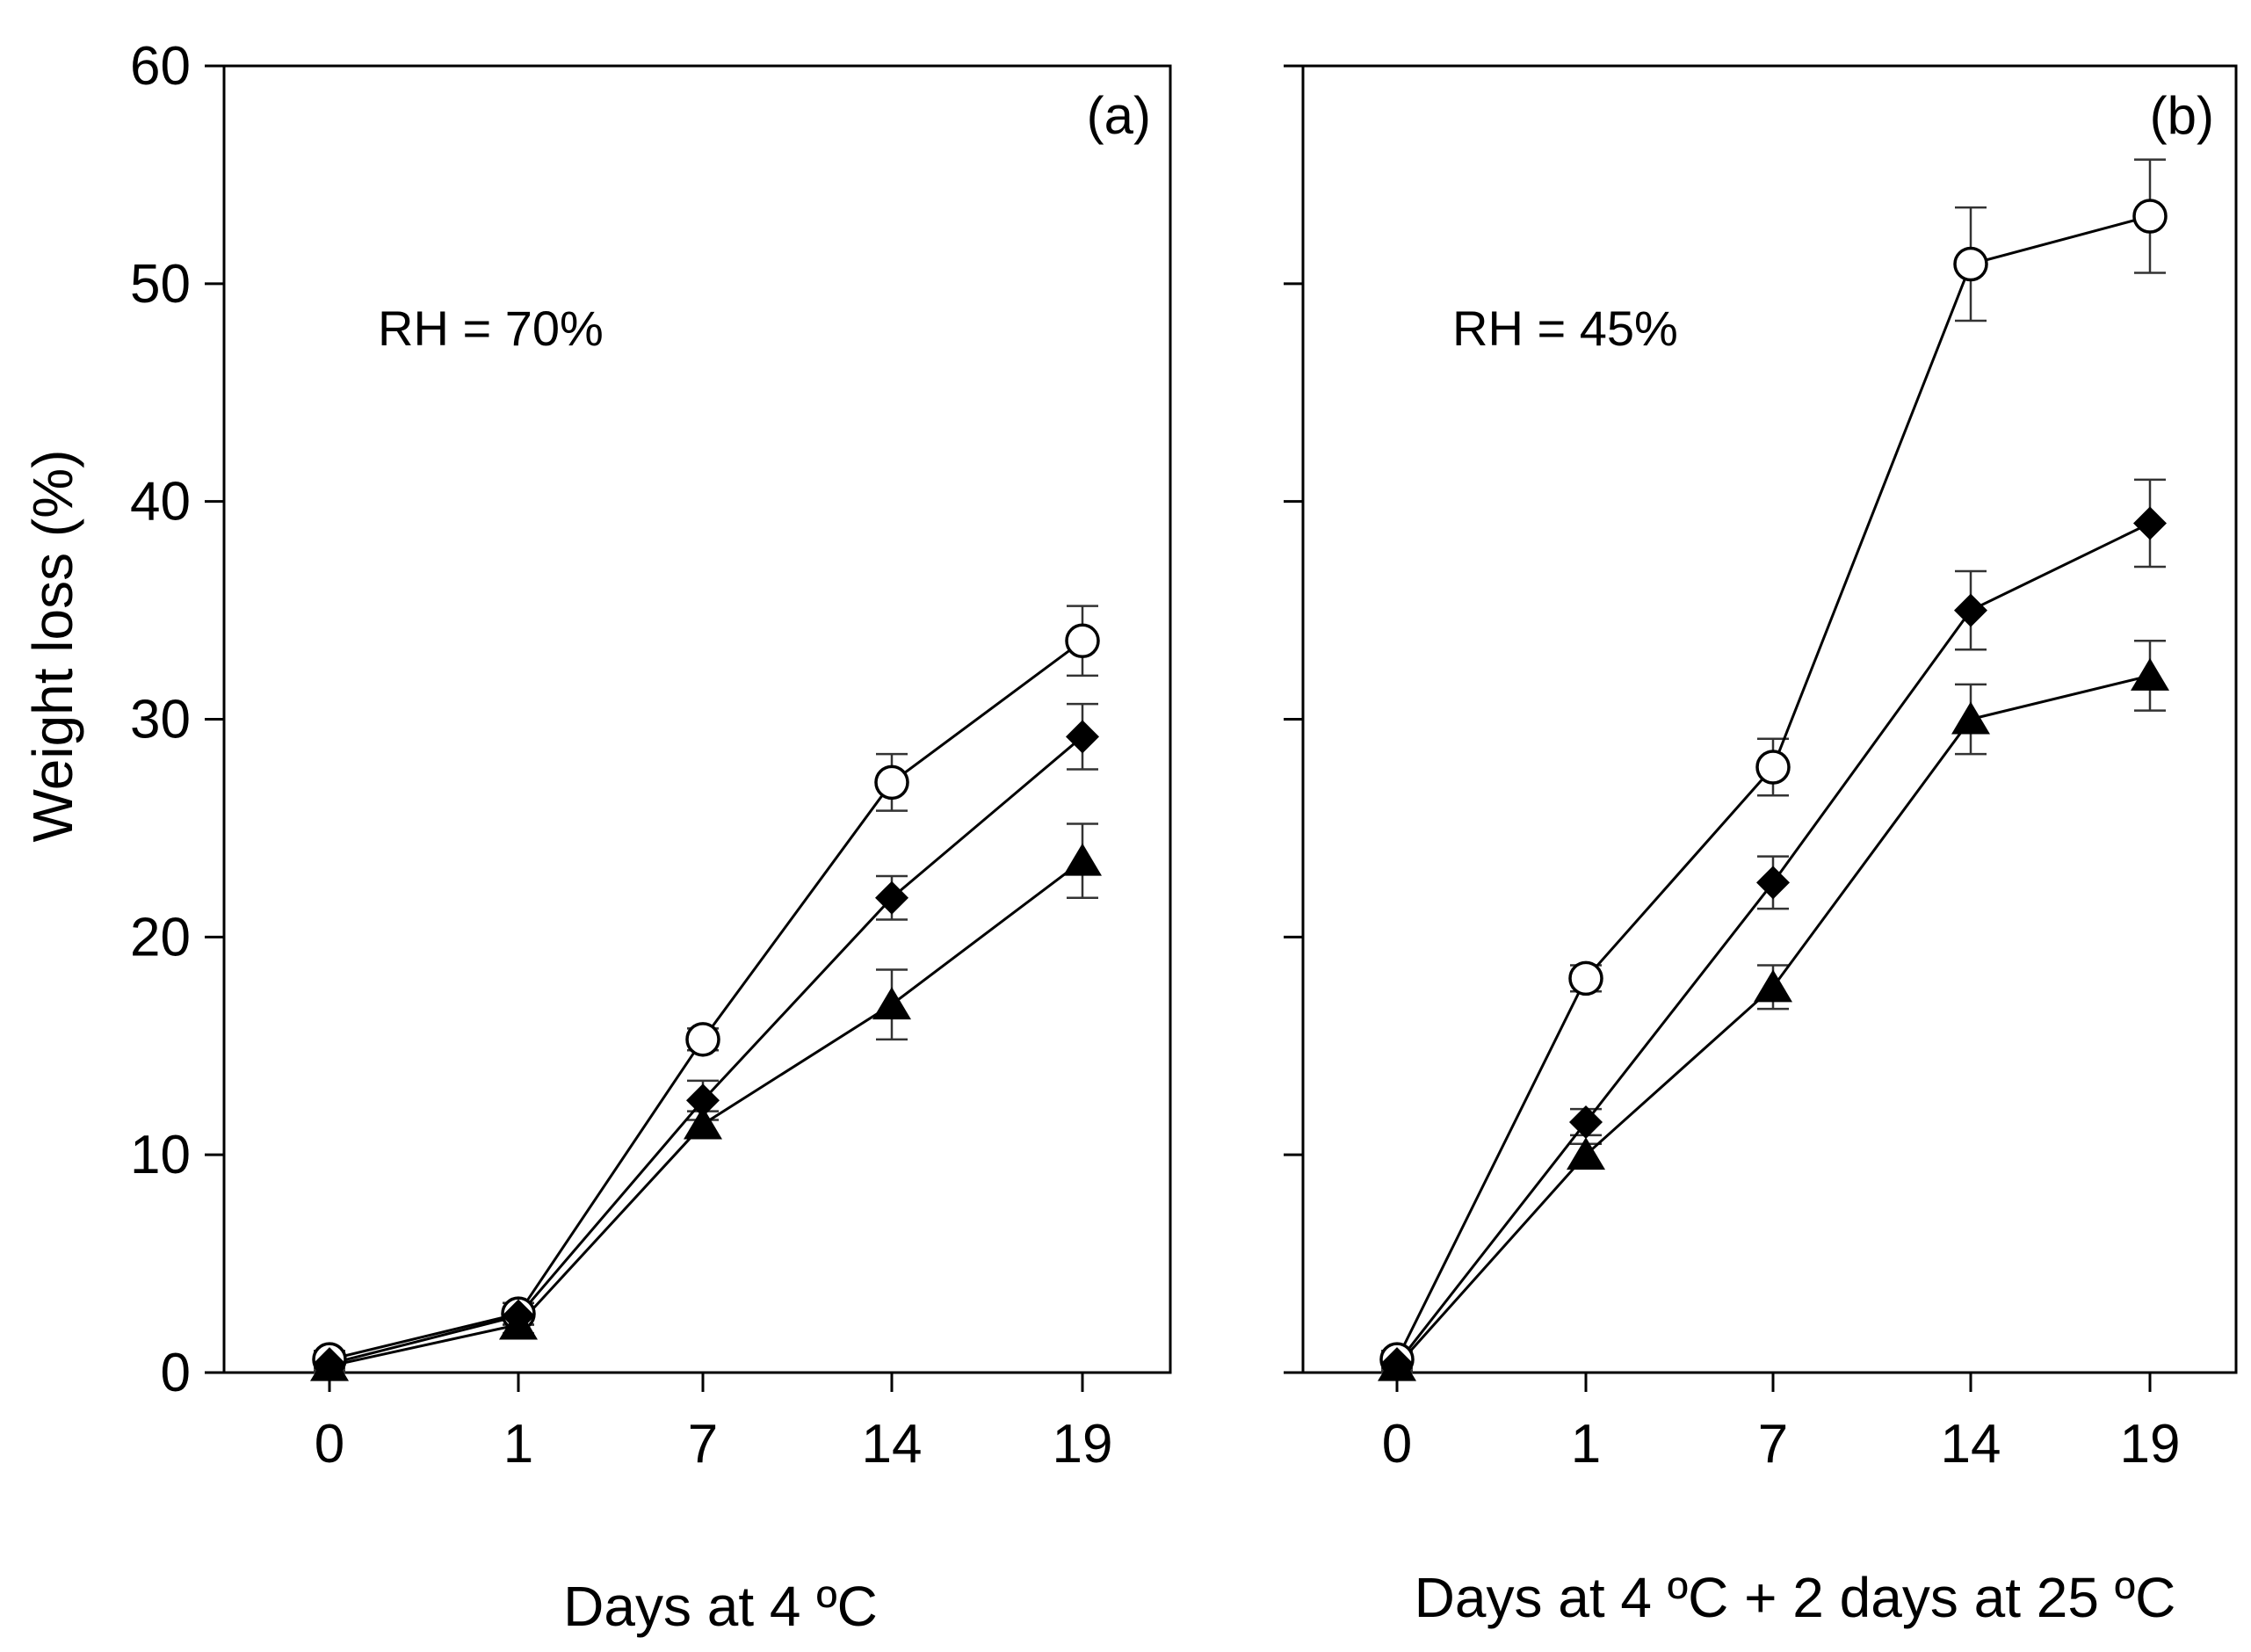 This screenshot has width=2251, height=1652. I want to click on y-tick-label: 50, so click(160, 284).